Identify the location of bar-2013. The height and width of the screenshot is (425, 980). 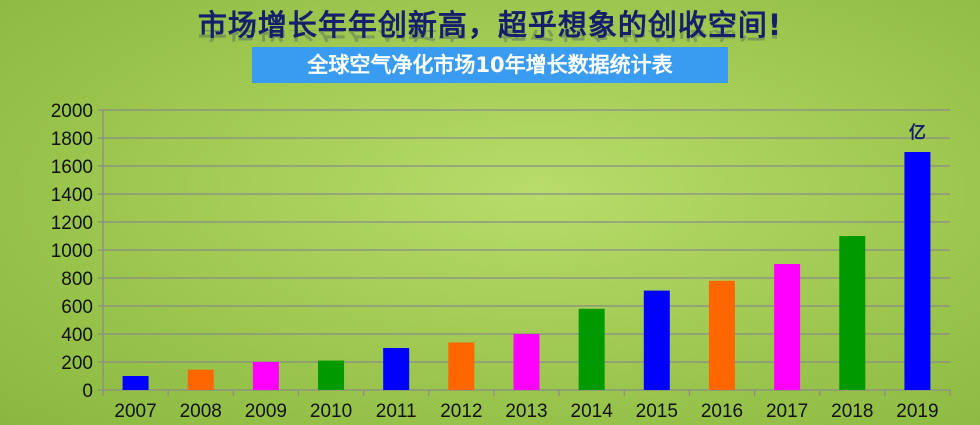
(526, 362).